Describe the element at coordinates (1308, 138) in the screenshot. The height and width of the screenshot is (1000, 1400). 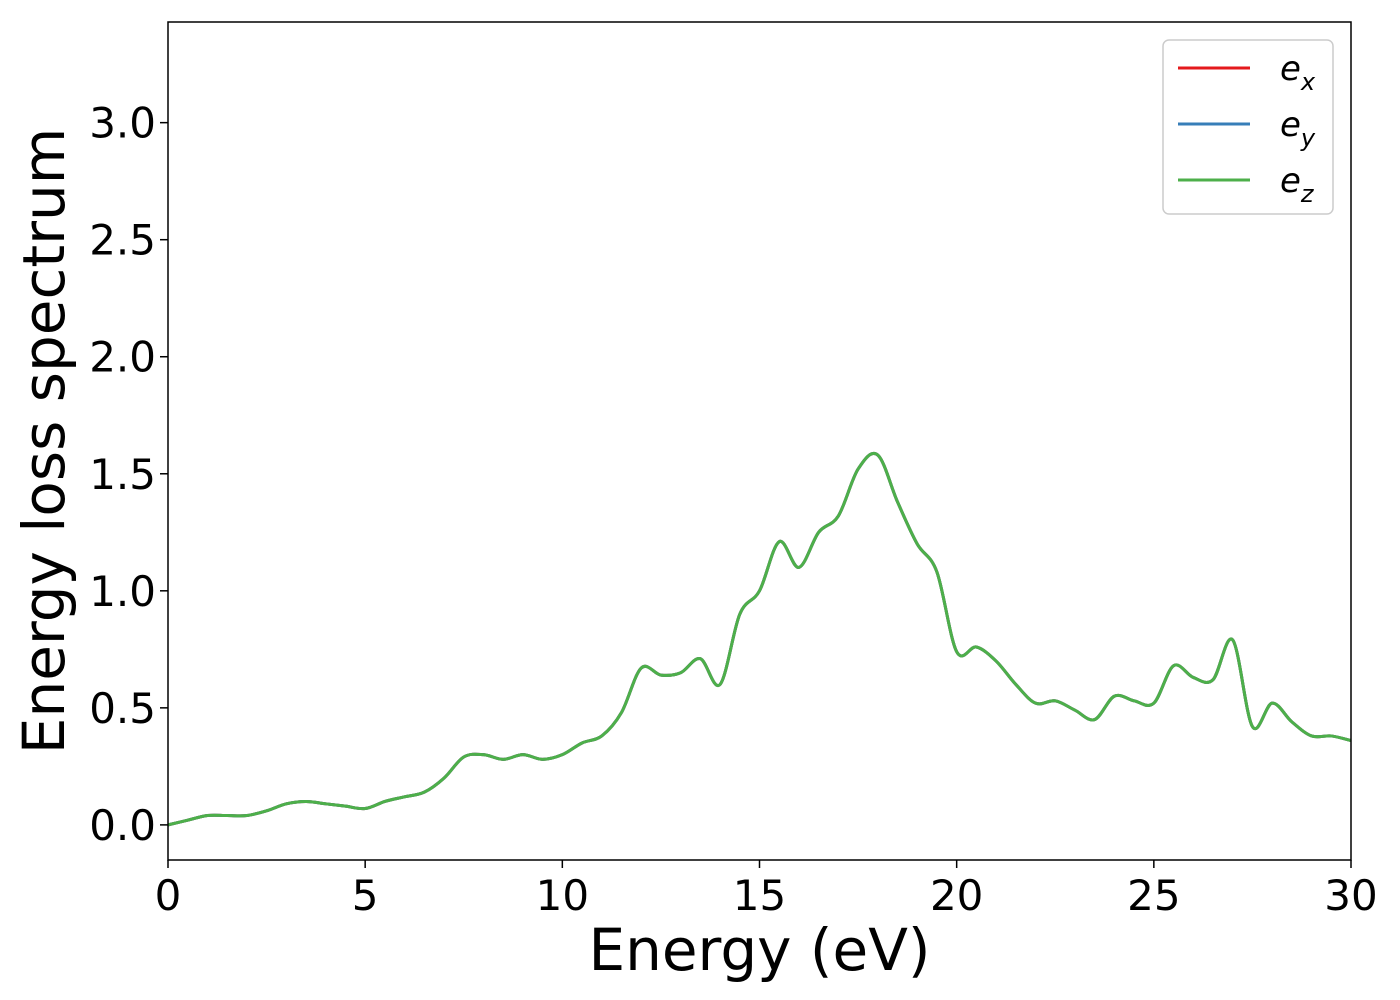
I see `legend-label-subscript: y` at that location.